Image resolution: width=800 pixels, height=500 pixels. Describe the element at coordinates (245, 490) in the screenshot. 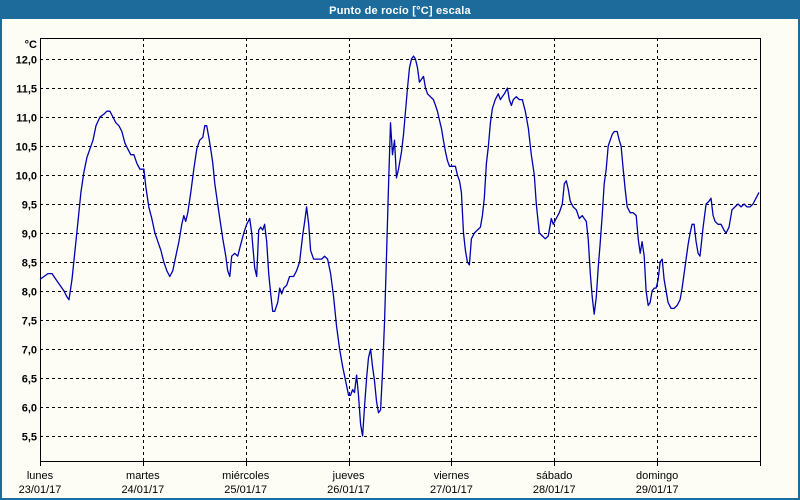

I see `x-tick-date-label: 25/01/17` at that location.